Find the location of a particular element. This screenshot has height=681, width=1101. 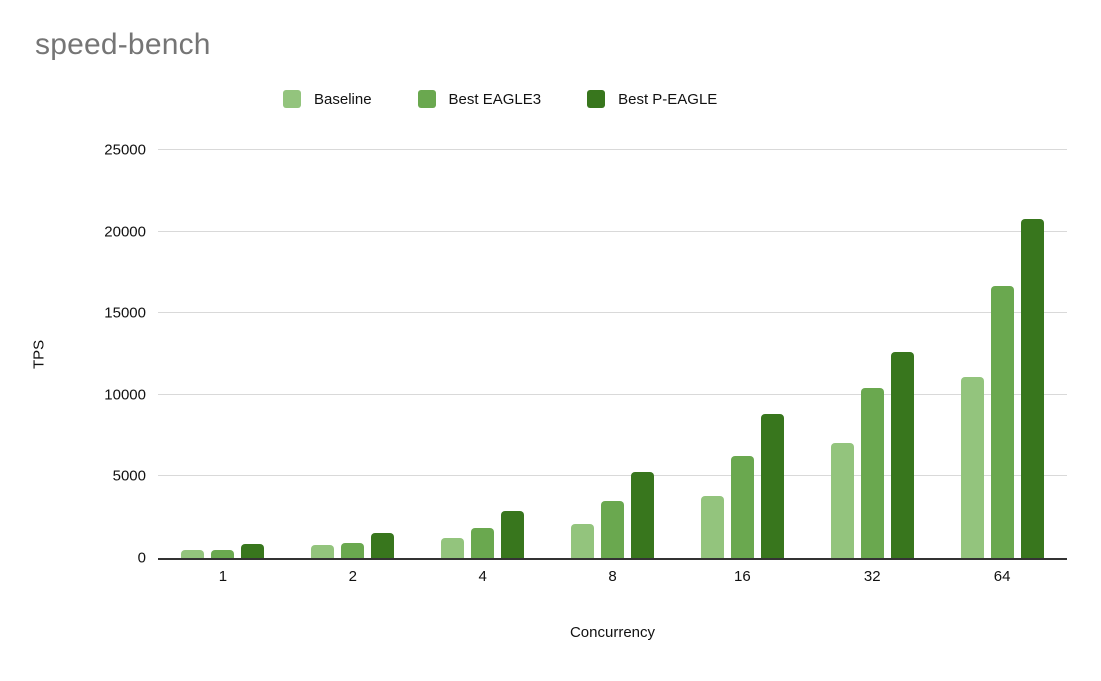

legend-item: Best P-EAGLE is located at coordinates (652, 99).